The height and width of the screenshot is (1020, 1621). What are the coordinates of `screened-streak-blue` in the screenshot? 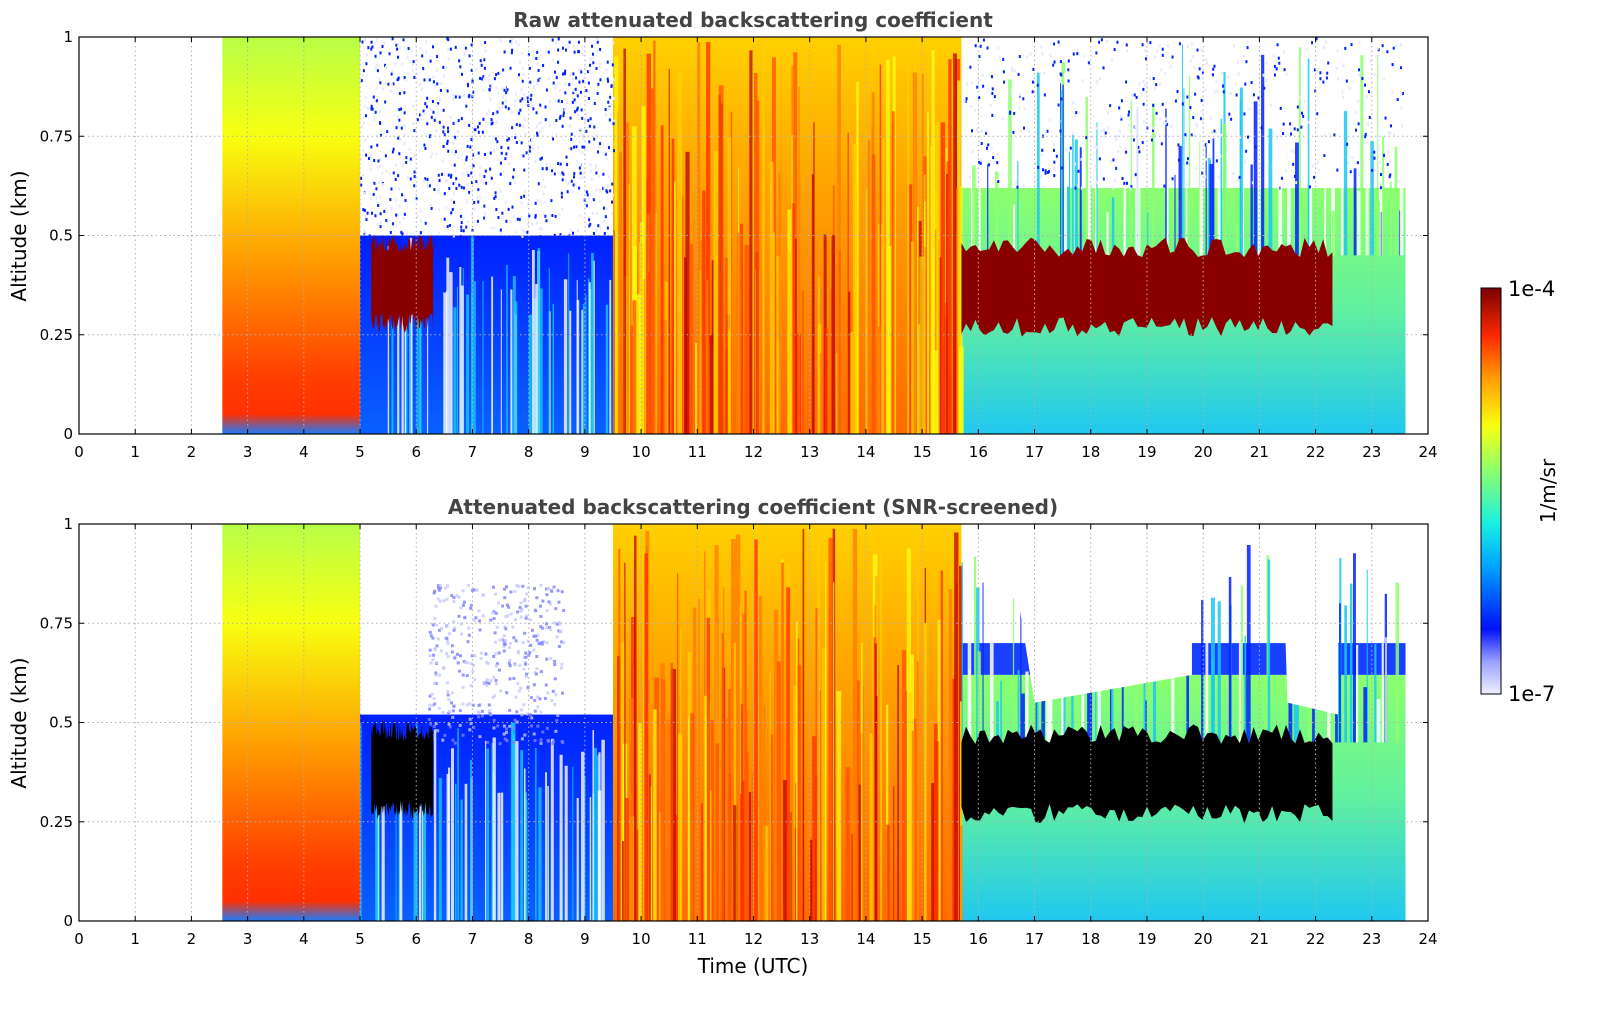 It's located at (456, 852).